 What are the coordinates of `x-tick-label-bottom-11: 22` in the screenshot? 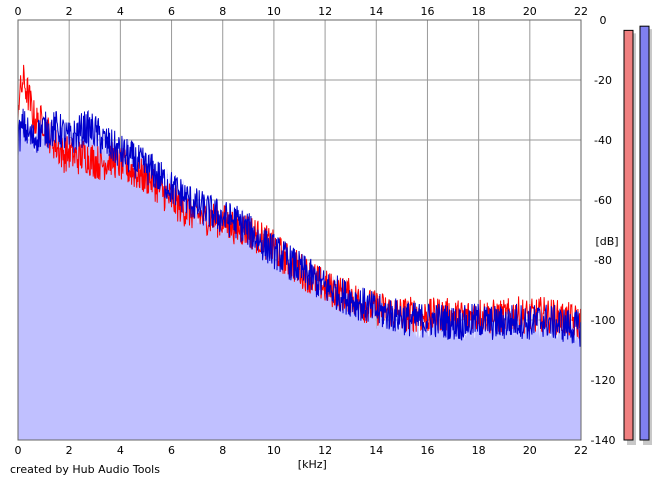 It's located at (581, 450).